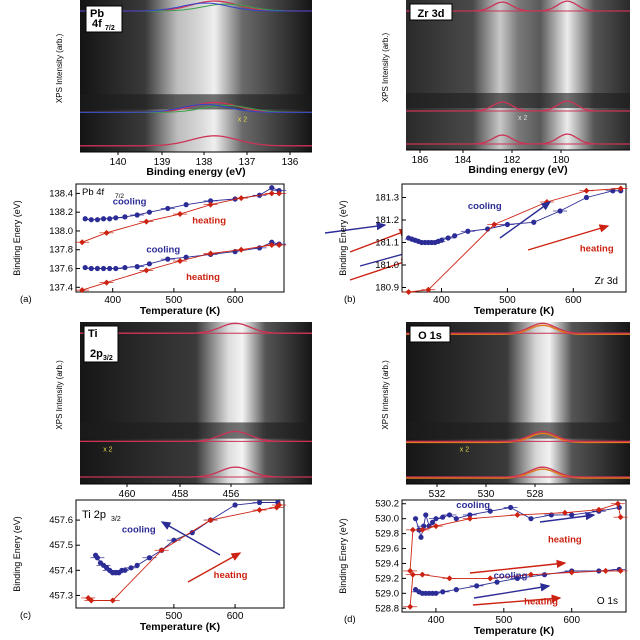 This screenshot has width=640, height=640. I want to click on element-tag-text: O 1s, so click(430, 336).